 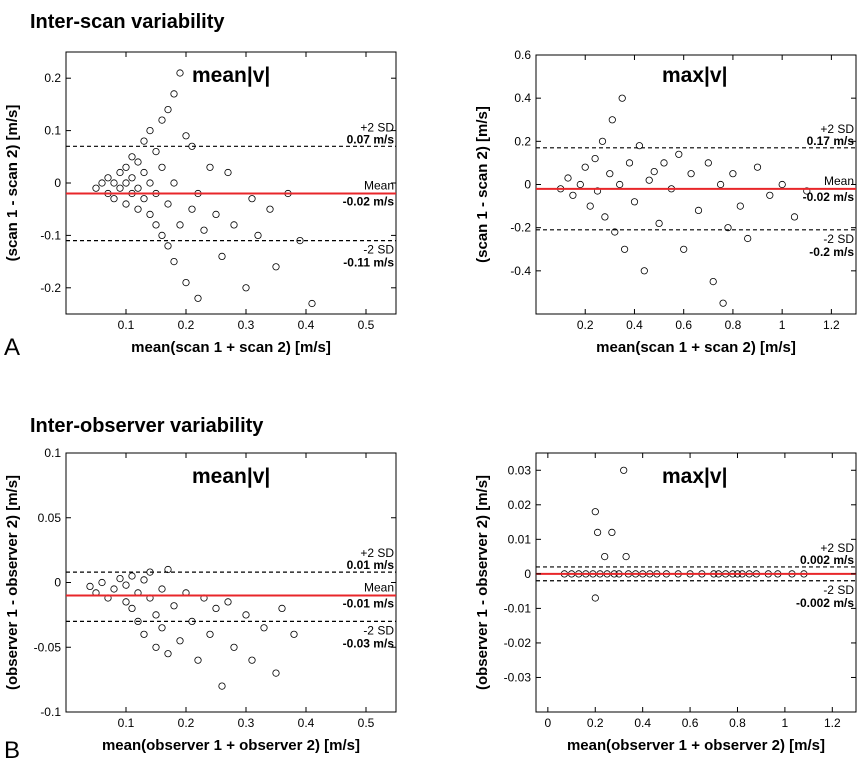 What do you see at coordinates (50, 235) in the screenshot?
I see `y-tick-label: -0.1` at bounding box center [50, 235].